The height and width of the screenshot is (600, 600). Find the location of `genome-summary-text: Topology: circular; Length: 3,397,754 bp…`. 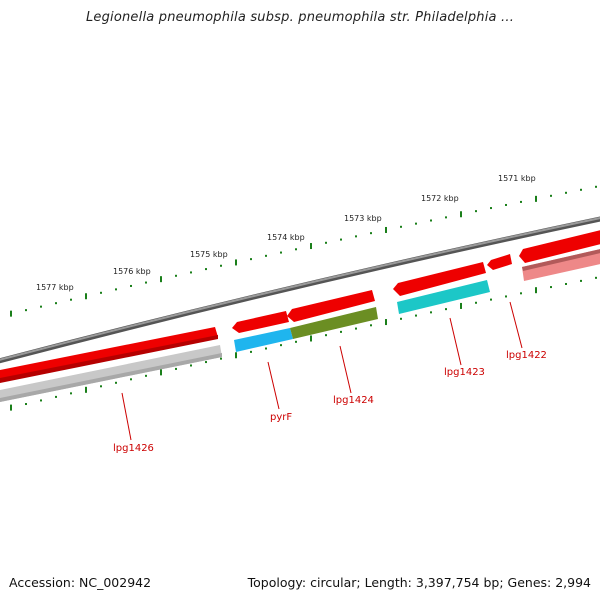

genome-summary-text: Topology: circular; Length: 3,397,754 bp… is located at coordinates (419, 582).